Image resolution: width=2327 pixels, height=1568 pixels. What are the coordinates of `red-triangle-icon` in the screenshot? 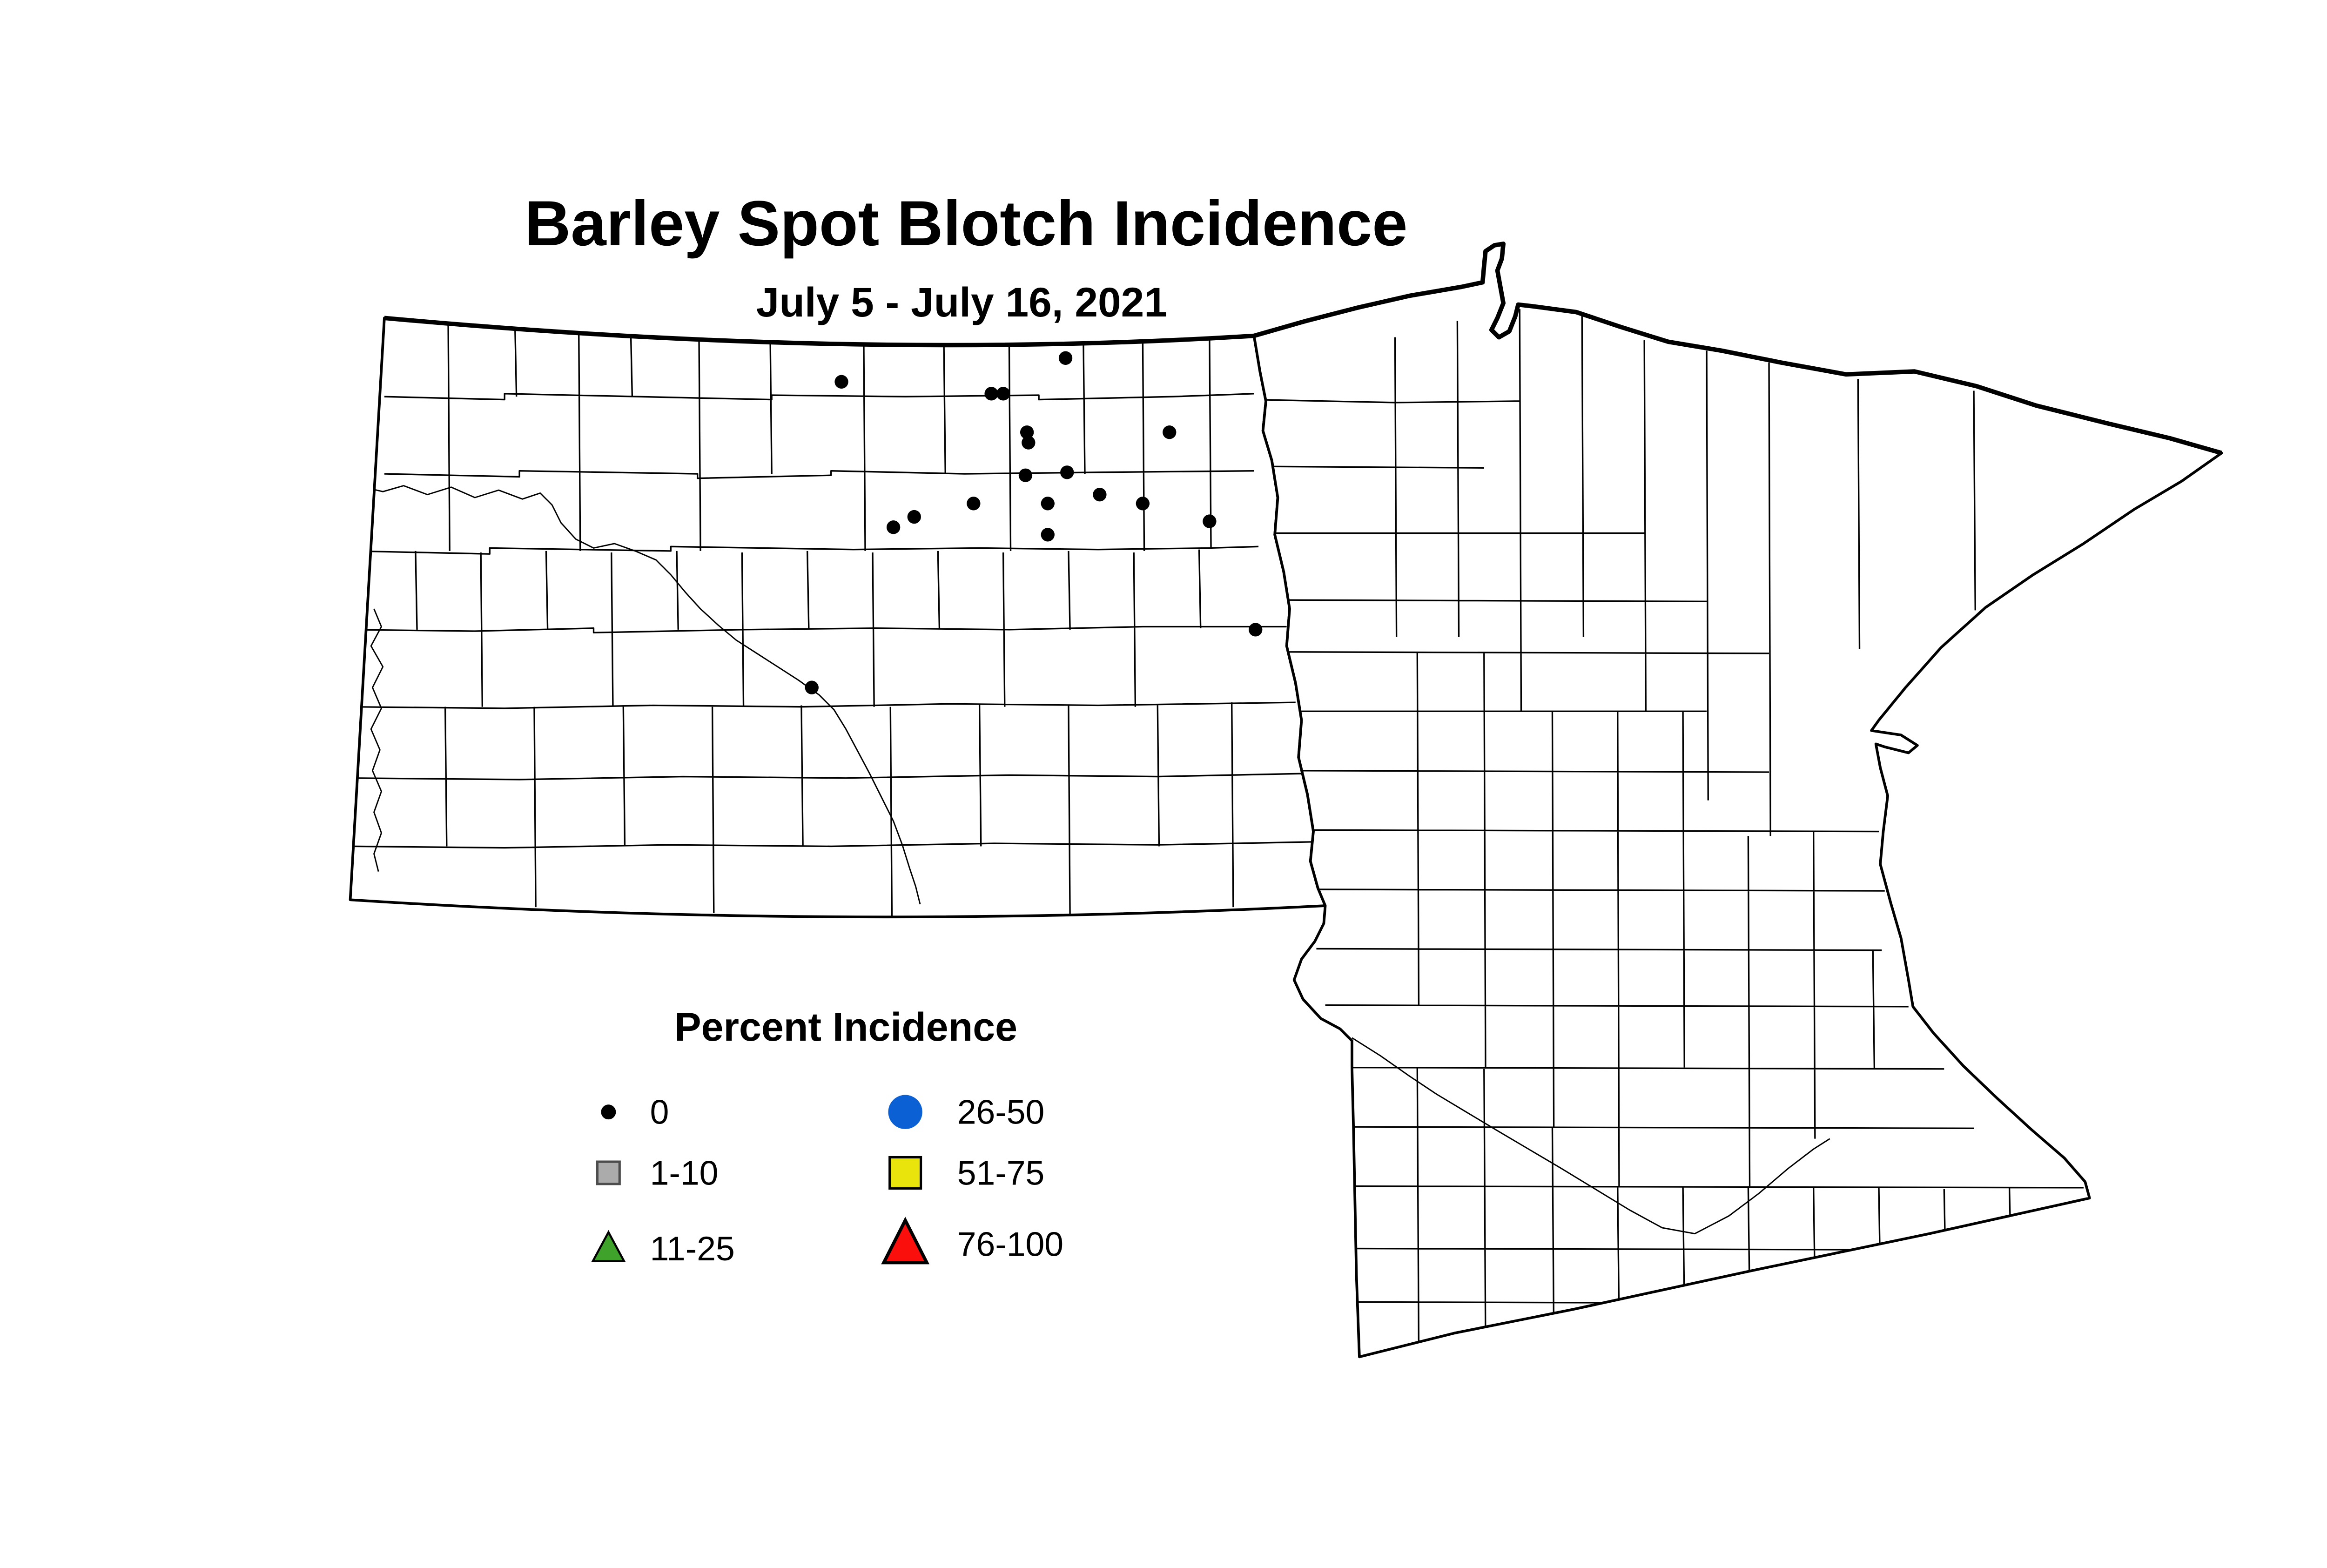 It's located at (905, 1241).